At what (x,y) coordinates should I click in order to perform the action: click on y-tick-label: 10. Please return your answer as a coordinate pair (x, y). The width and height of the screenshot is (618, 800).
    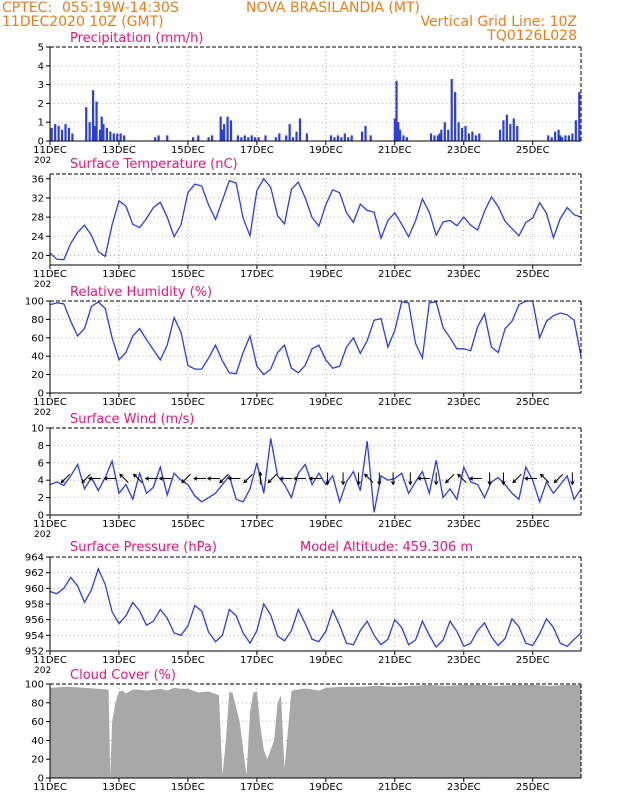
    Looking at the image, I should click on (37, 429).